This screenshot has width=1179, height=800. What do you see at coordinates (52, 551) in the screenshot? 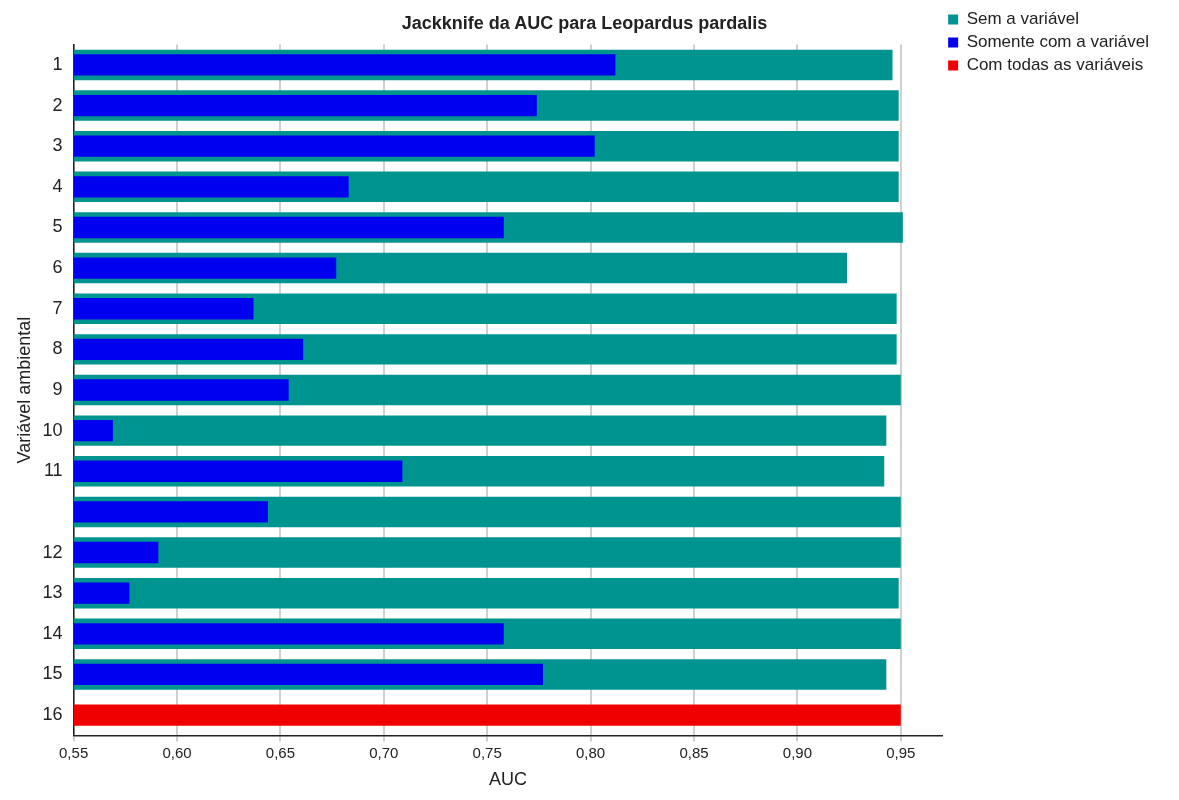
I see `y-tick-label: 12` at bounding box center [52, 551].